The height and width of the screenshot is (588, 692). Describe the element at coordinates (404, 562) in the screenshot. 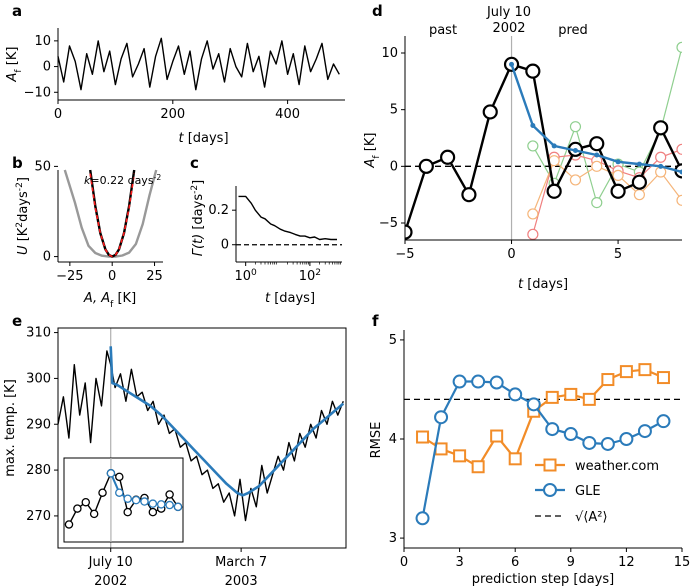

I see `x-tick-label-f: 0` at that location.